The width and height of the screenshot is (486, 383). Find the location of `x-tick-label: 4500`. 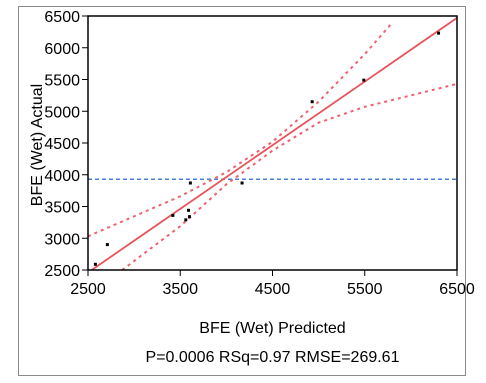

x-tick-label: 4500 is located at coordinates (273, 289).